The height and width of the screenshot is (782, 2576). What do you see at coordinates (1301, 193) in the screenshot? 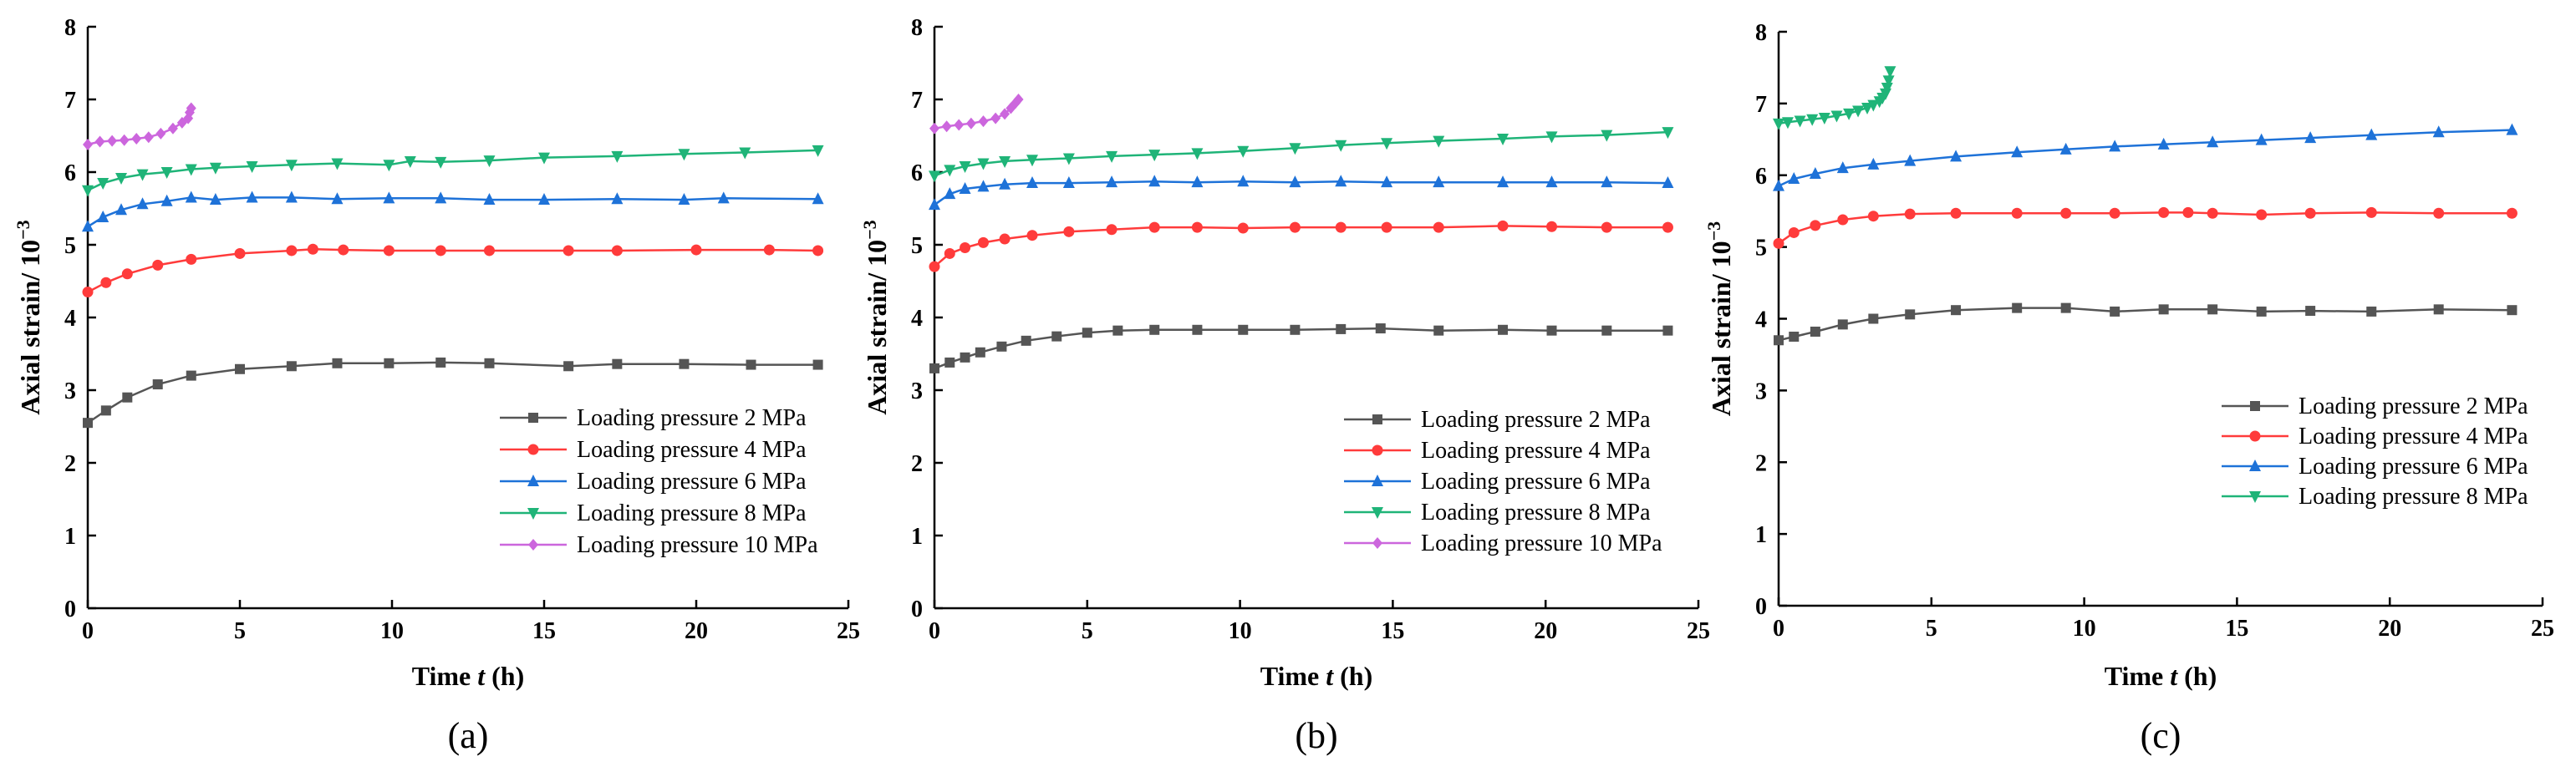
I see `series-loading-pressure-6-mpa` at bounding box center [1301, 193].